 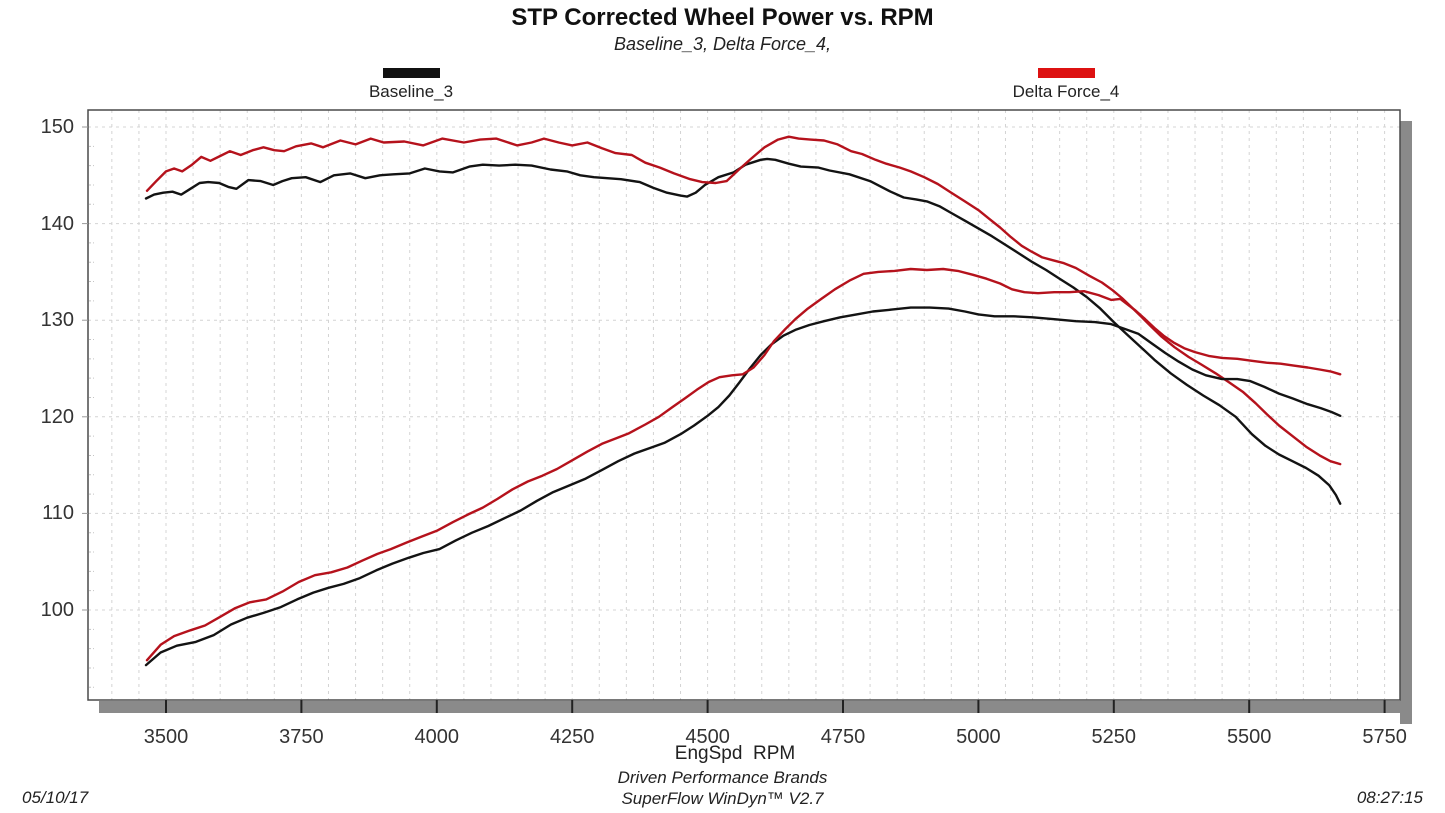 What do you see at coordinates (1389, 797) in the screenshot?
I see `footer-time: 08:27:15` at bounding box center [1389, 797].